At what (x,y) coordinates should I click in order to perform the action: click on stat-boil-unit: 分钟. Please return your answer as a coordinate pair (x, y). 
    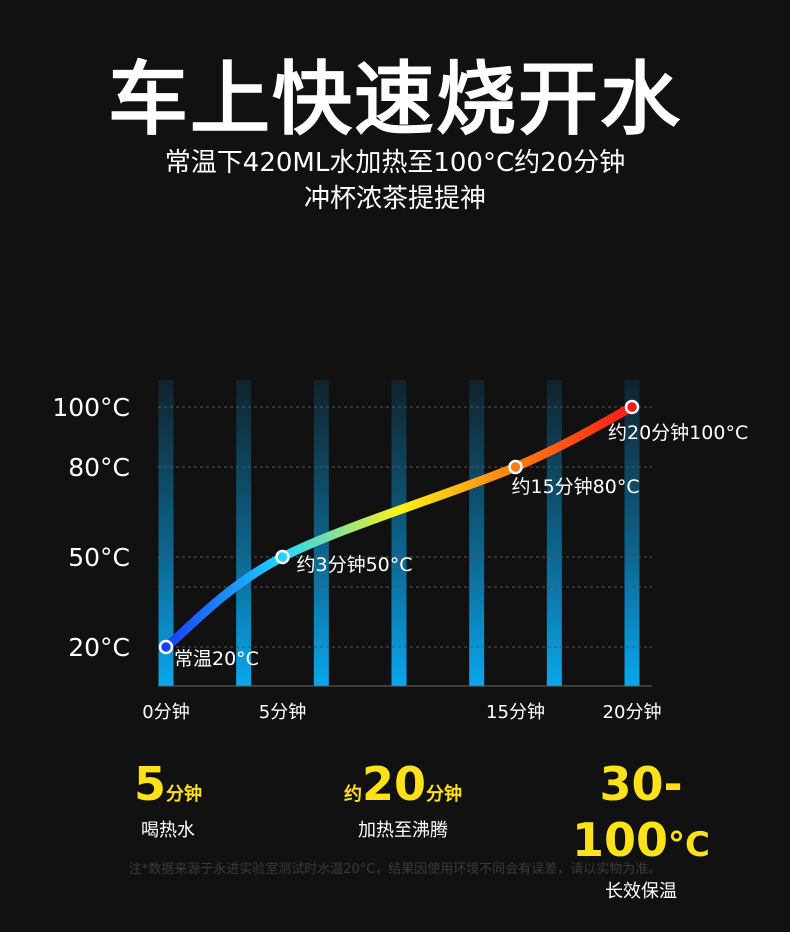
    Looking at the image, I should click on (444, 794).